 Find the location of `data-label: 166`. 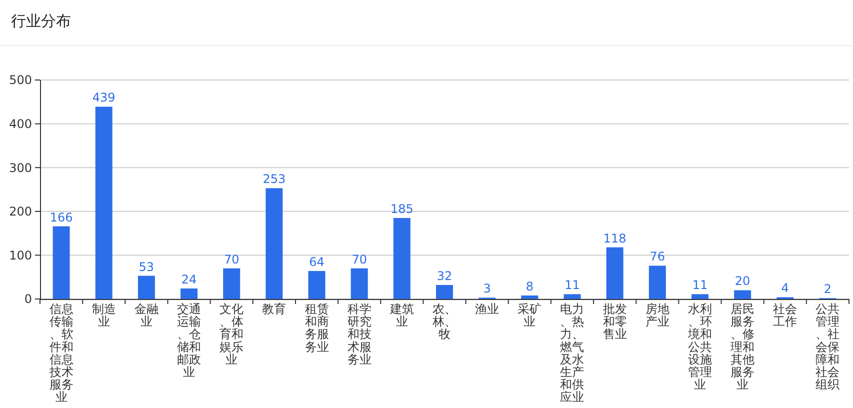

data-label: 166 is located at coordinates (61, 217).